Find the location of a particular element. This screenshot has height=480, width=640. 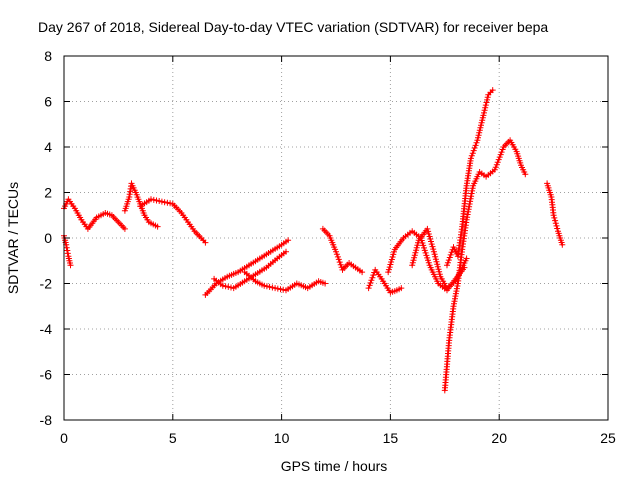

y-tick-label: 2 is located at coordinates (48, 193).